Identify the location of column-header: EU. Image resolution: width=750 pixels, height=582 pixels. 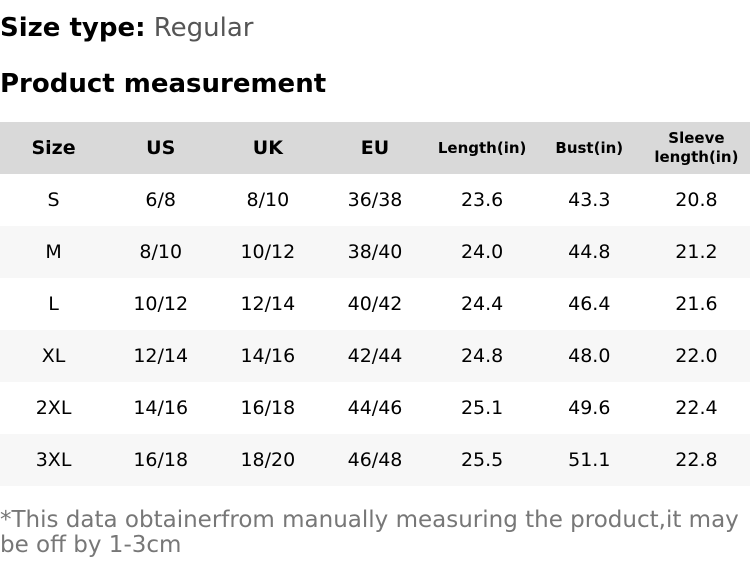
(375, 148).